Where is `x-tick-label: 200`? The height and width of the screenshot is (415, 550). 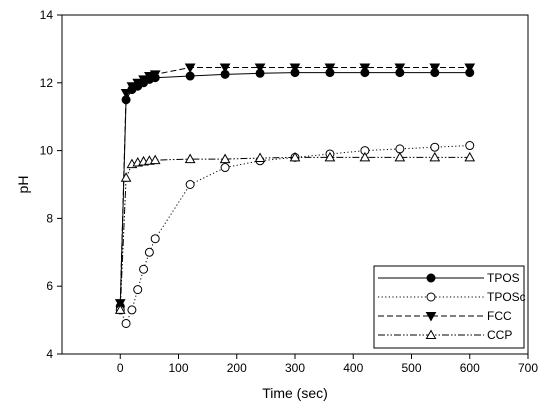
x-tick-label: 200 is located at coordinates (237, 368).